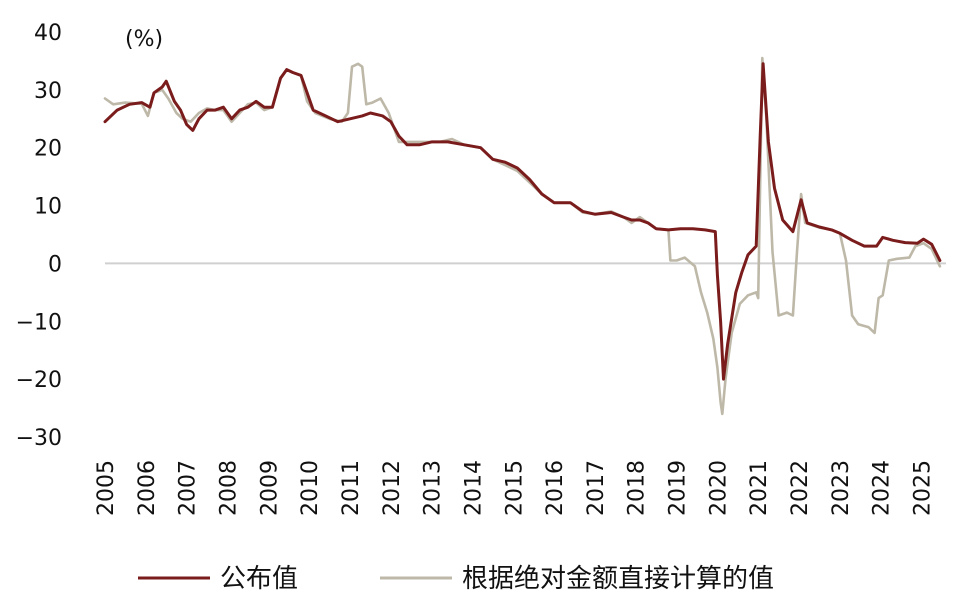 This screenshot has width=957, height=606. I want to click on x-tick-label: 2012, so click(392, 488).